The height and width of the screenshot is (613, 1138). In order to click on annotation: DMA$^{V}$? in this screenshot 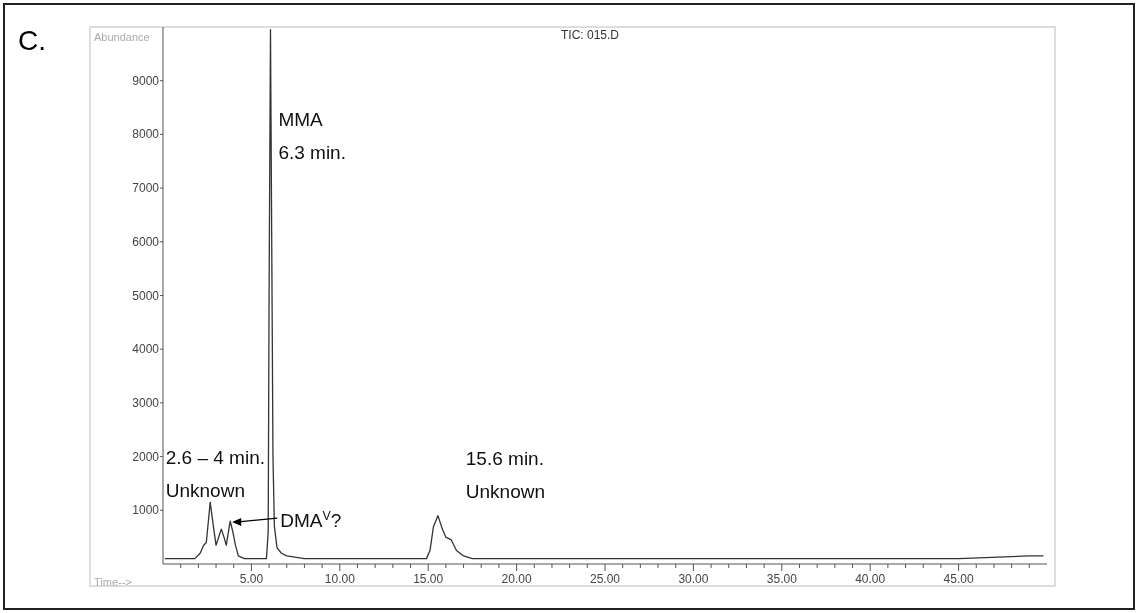, I will do `click(311, 520)`.